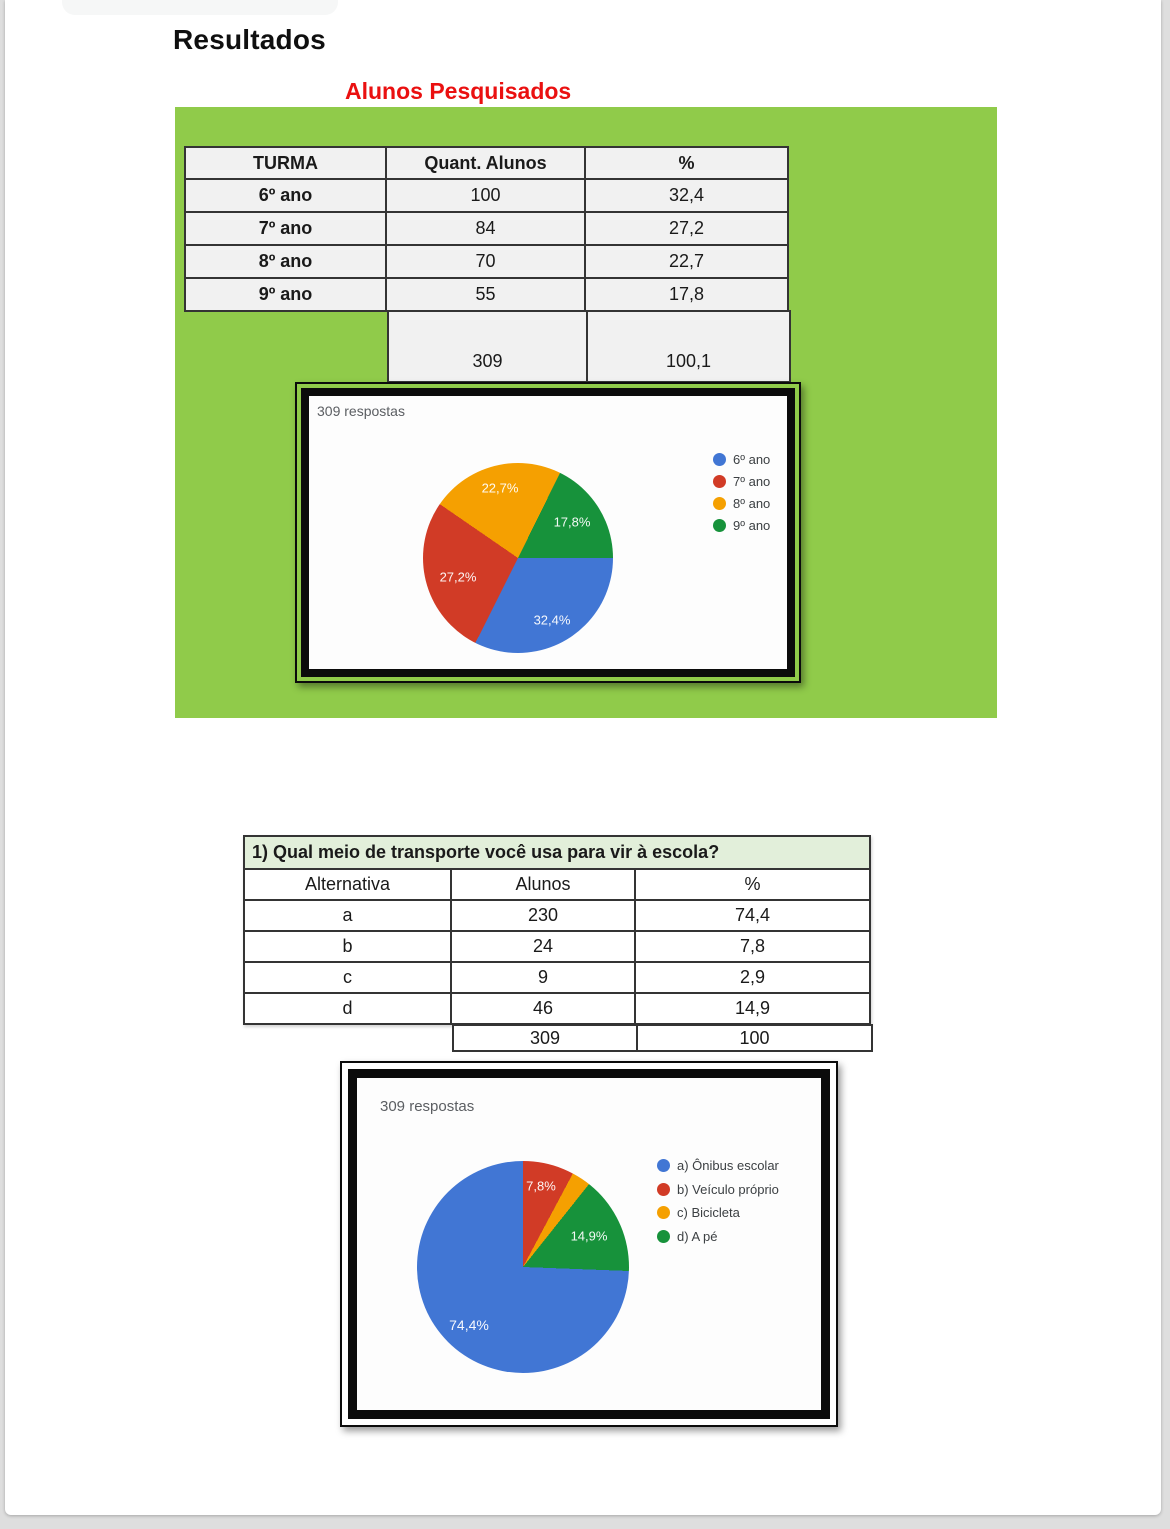 The width and height of the screenshot is (1170, 1529). Describe the element at coordinates (469, 1325) in the screenshot. I see `pie-value-label: 74,4%` at that location.